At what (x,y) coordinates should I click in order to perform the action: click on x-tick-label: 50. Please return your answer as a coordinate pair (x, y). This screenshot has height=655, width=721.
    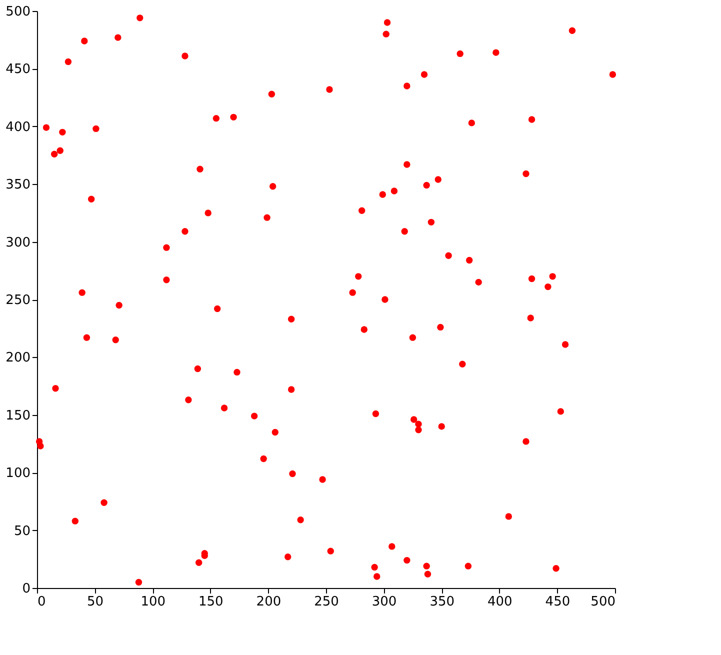
    Looking at the image, I should click on (95, 602).